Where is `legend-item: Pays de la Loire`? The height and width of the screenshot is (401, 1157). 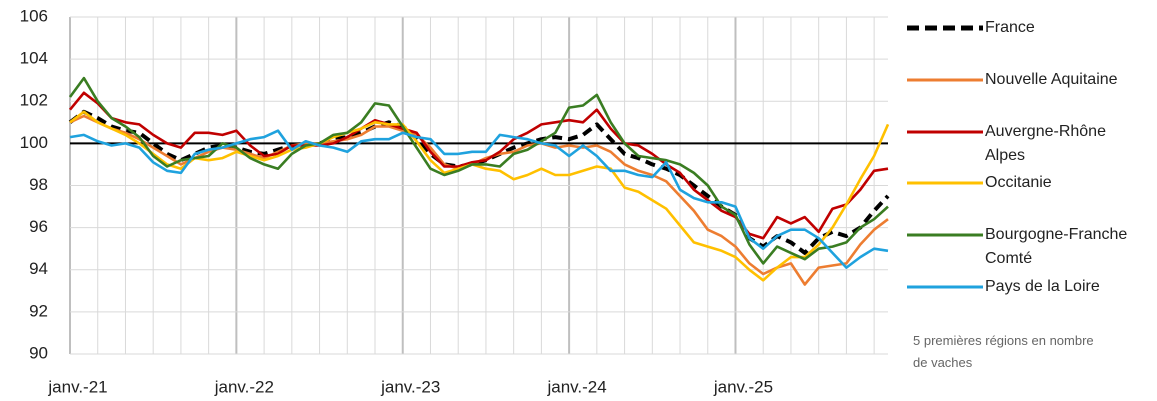
legend-item: Pays de la Loire is located at coordinates (1021, 287).